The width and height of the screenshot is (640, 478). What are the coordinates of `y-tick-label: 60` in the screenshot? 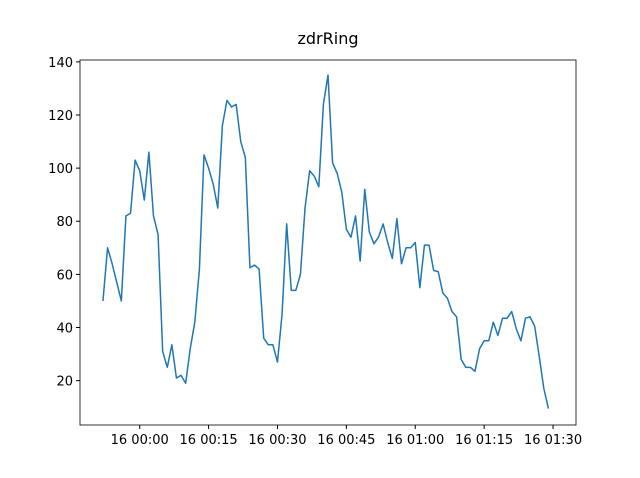 It's located at (64, 275).